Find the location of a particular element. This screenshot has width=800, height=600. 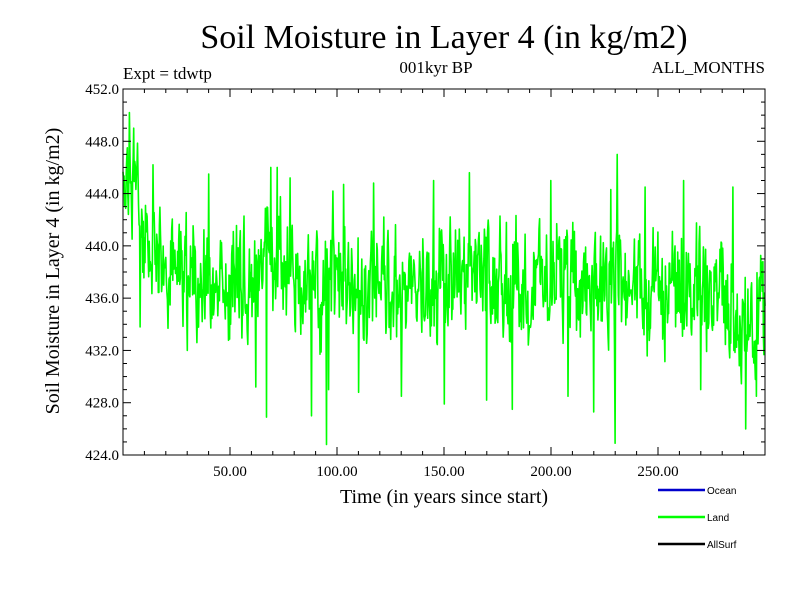

y-tick-label: 448.0 is located at coordinates (102, 142).